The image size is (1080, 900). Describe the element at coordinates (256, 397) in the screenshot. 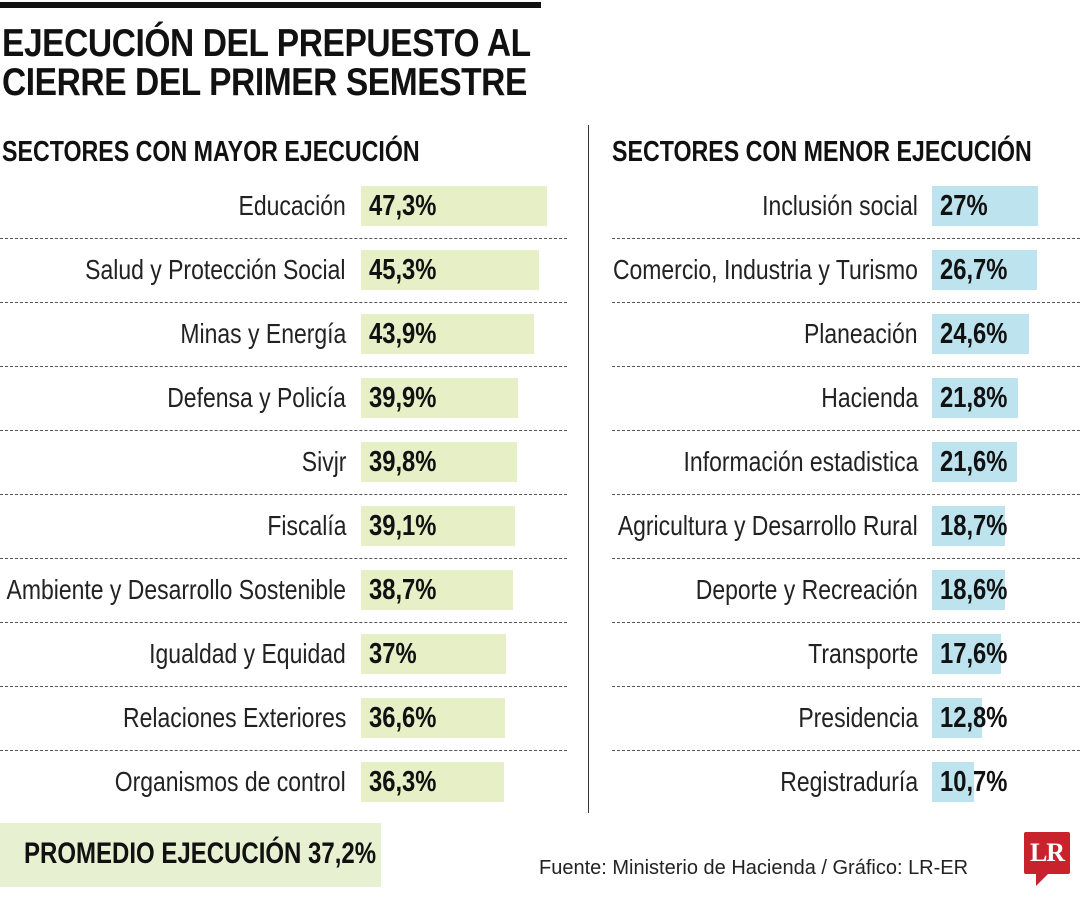

I see `category-label: Defensa y Policía` at that location.